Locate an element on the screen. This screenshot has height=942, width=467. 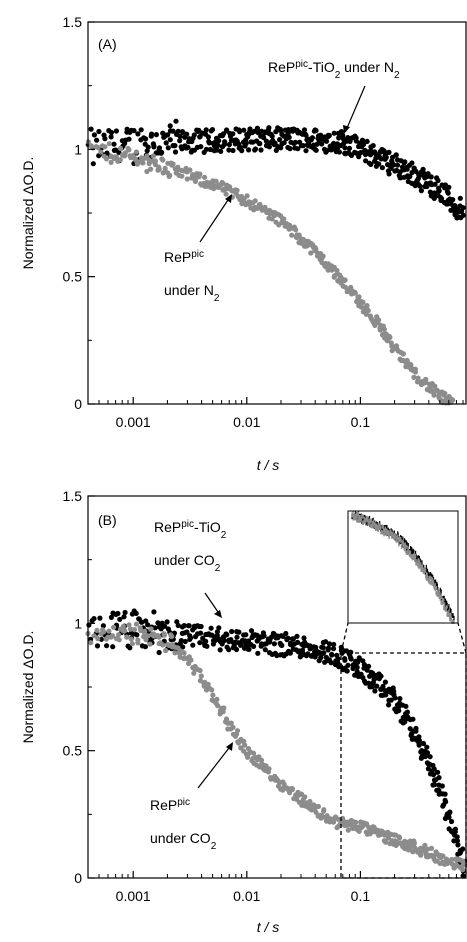
panel-b-zoom-connector-right is located at coordinates (462, 638).